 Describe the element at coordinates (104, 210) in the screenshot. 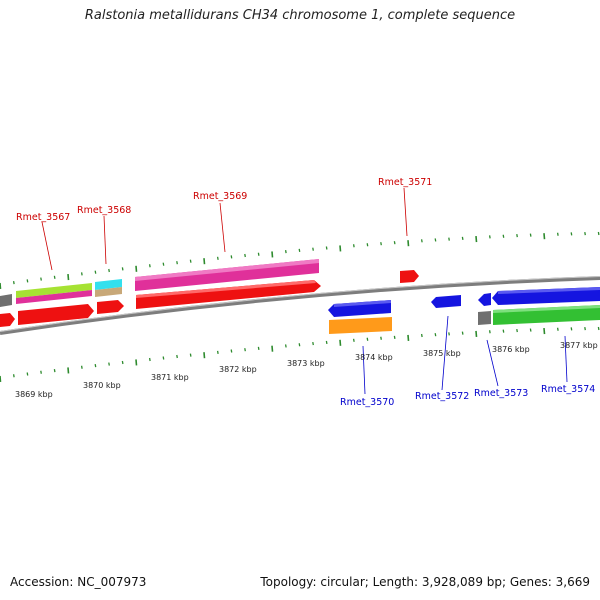

I see `gene-label: Rmet_3568` at that location.